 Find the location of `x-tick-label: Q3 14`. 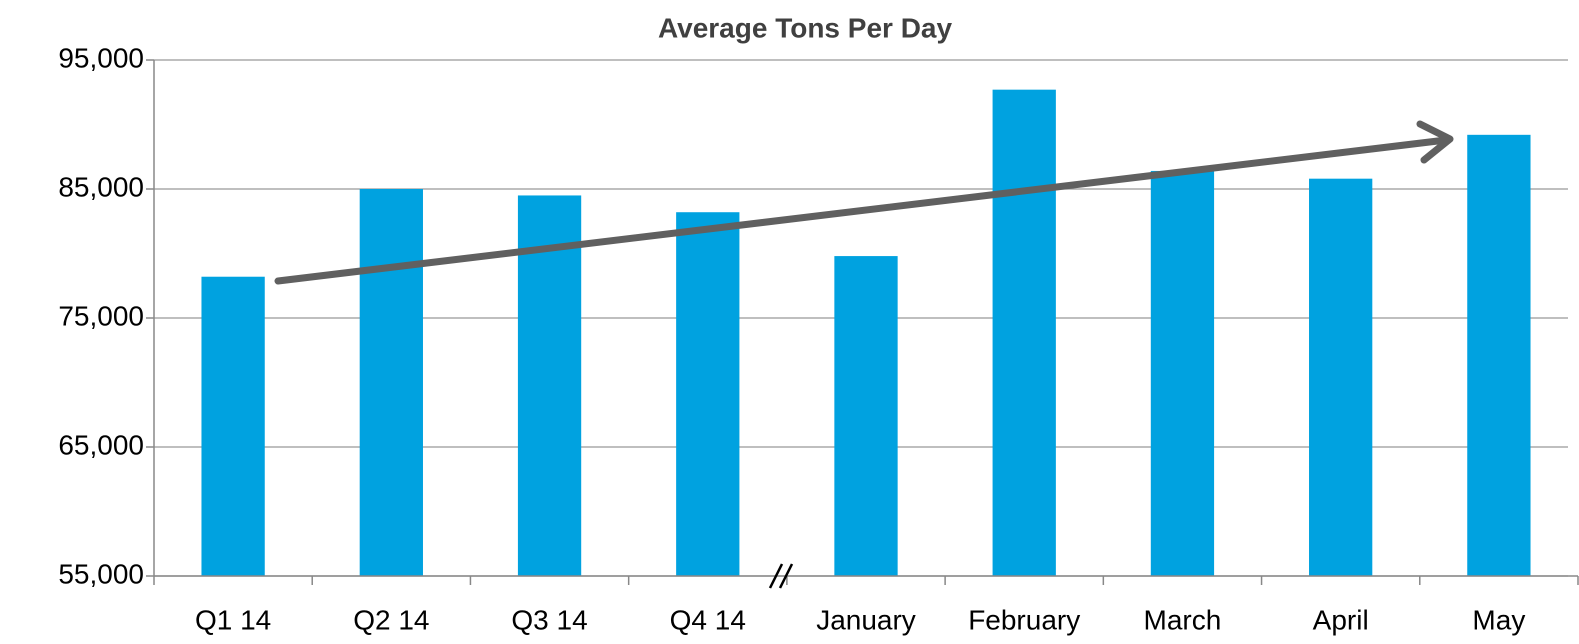

x-tick-label: Q3 14 is located at coordinates (549, 619).